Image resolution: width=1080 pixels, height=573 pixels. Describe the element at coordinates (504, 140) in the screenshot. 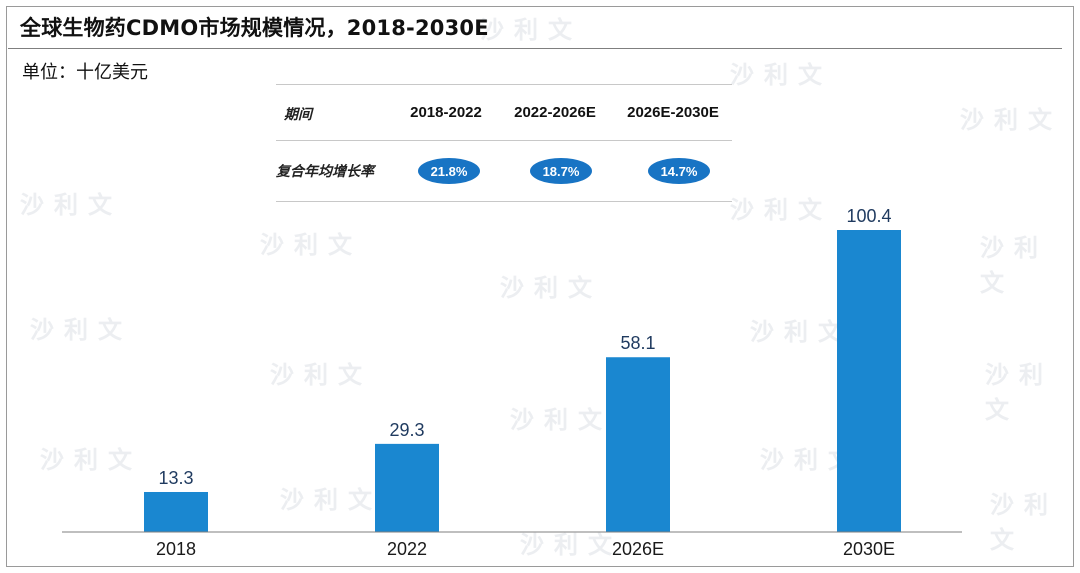

I see `table-rule-middle` at that location.